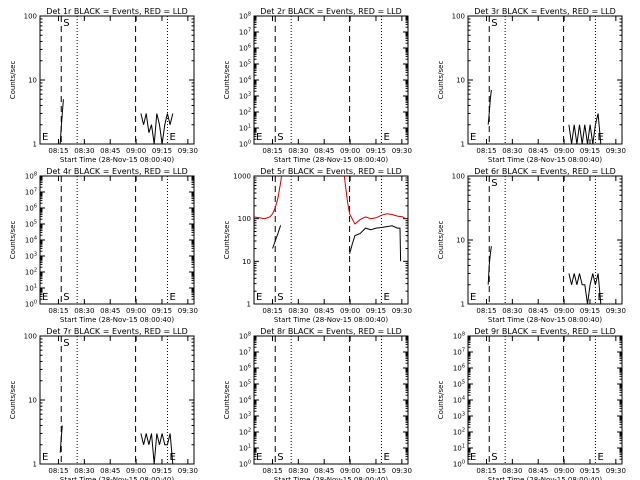 This screenshot has height=480, width=640. I want to click on y-tick-label: 10, so click(246, 262).